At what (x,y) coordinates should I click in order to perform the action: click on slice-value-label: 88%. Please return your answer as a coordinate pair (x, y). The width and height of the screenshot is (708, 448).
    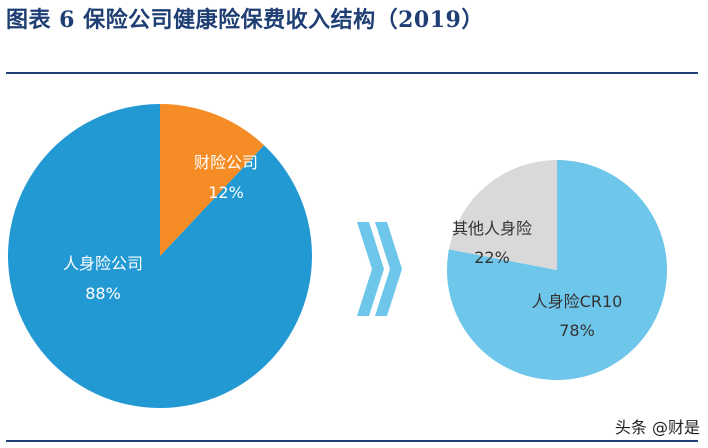
    Looking at the image, I should click on (103, 293).